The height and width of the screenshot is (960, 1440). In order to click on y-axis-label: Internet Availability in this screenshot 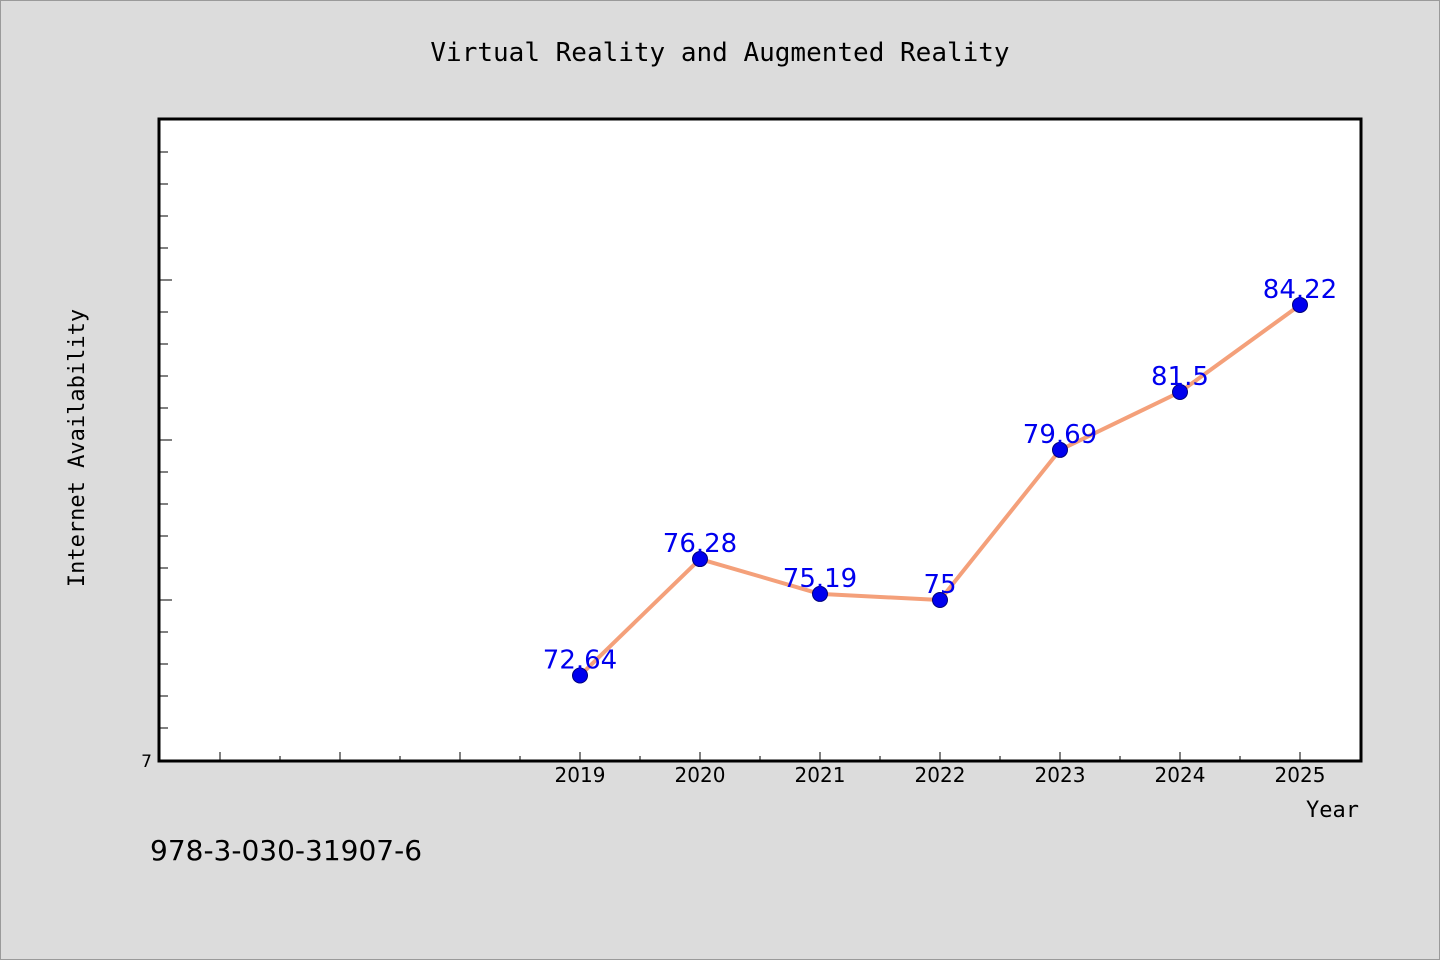, I will do `click(77, 448)`.